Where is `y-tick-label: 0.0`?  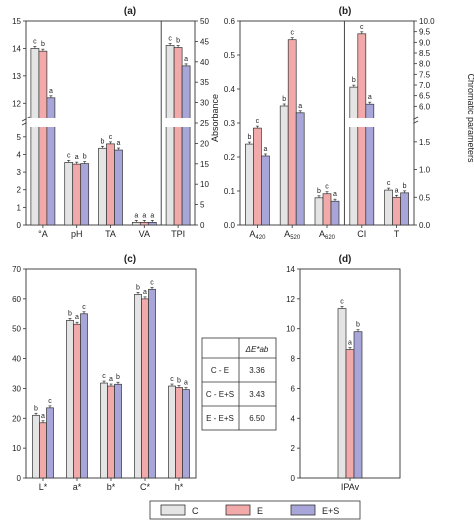
y-tick-label: 0.0 is located at coordinates (230, 225).